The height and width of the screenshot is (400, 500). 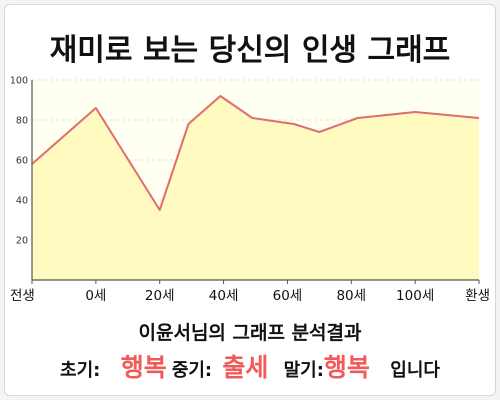 I want to click on chart-title: 재미로 보는 당신의 인생 그래프, so click(x=250, y=50).